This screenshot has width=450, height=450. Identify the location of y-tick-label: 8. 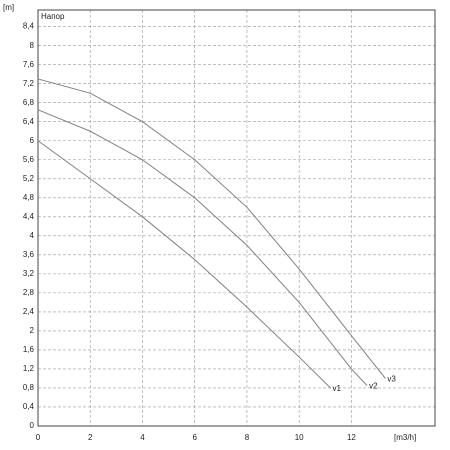
(32, 45).